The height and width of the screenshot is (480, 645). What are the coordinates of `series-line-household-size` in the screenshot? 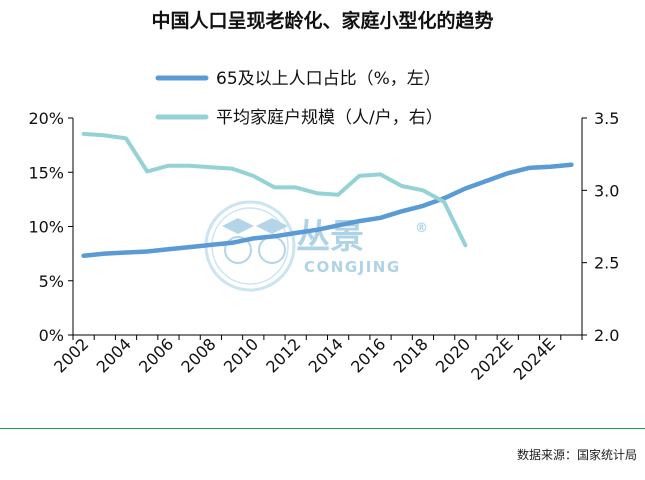 It's located at (274, 189).